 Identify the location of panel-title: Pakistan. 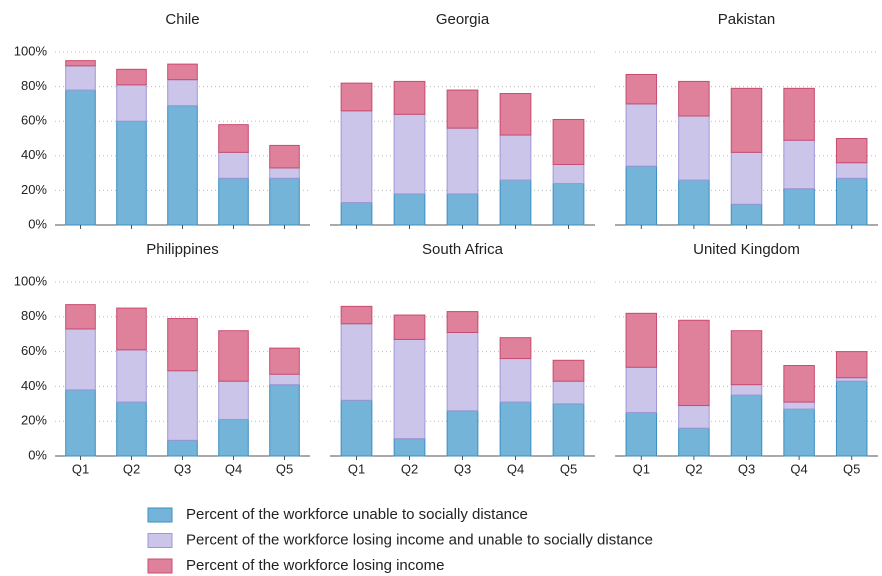
(747, 19).